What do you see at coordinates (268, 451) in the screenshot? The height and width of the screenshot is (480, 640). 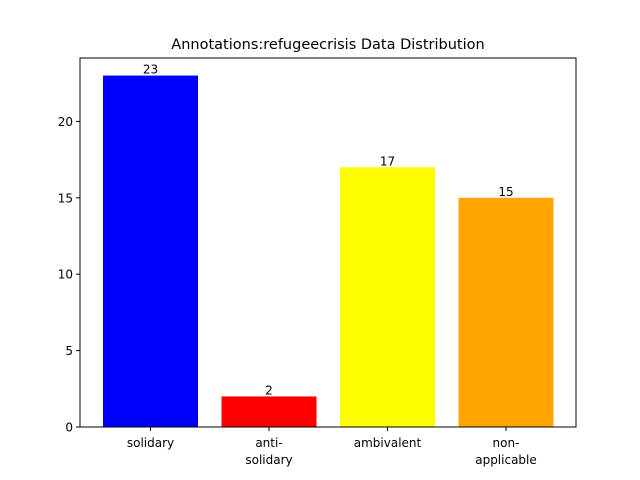 I see `x-tick-label-1: anti-solidary` at bounding box center [268, 451].